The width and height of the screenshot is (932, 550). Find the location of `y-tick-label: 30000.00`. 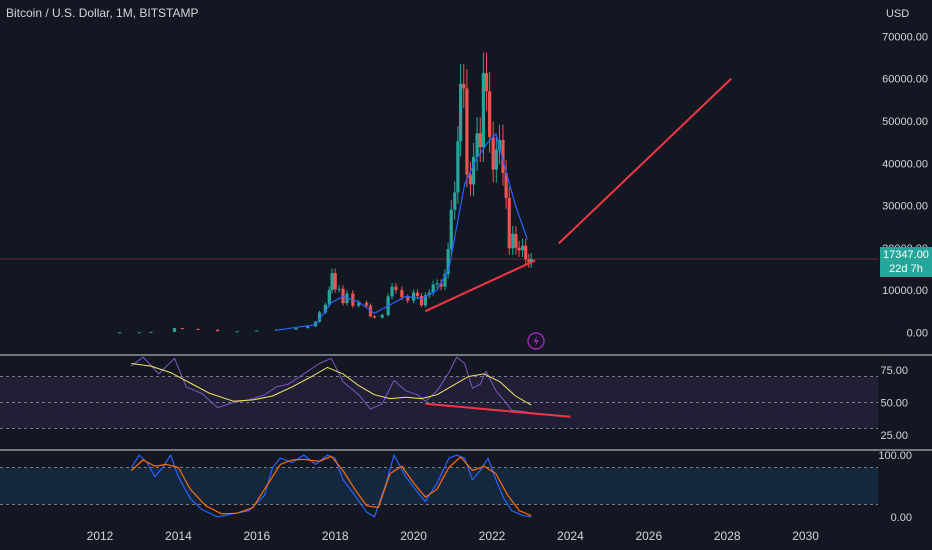

y-tick-label: 30000.00 is located at coordinates (905, 207).